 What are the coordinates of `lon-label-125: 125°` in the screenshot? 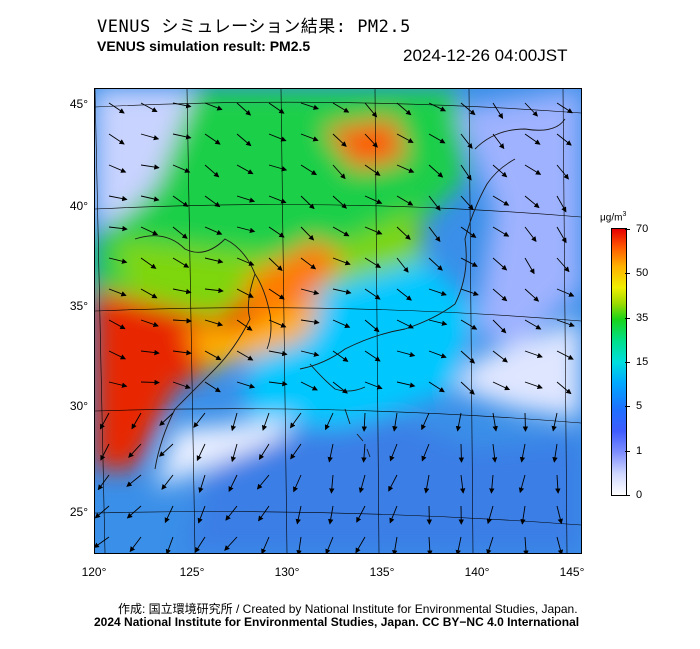 It's located at (192, 572).